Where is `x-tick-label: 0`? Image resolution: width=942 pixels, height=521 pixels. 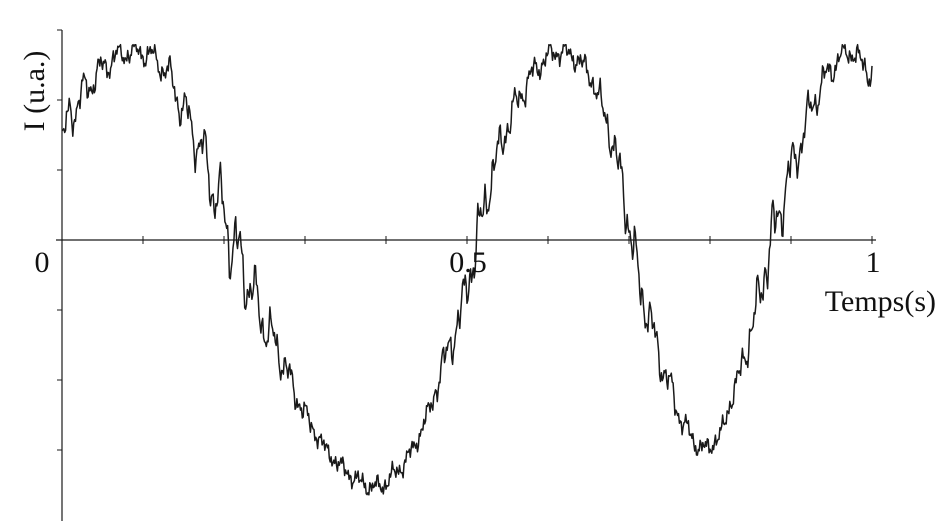 x-tick-label: 0 is located at coordinates (42, 262).